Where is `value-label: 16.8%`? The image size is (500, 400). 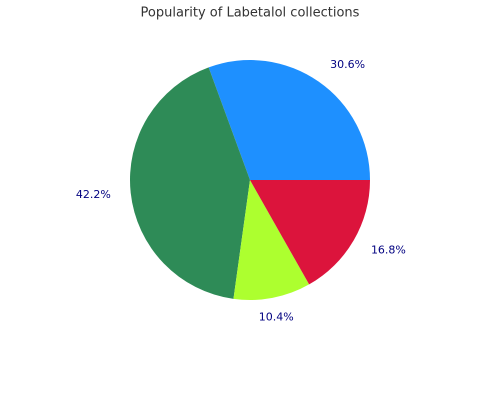 value-label: 16.8% is located at coordinates (388, 250).